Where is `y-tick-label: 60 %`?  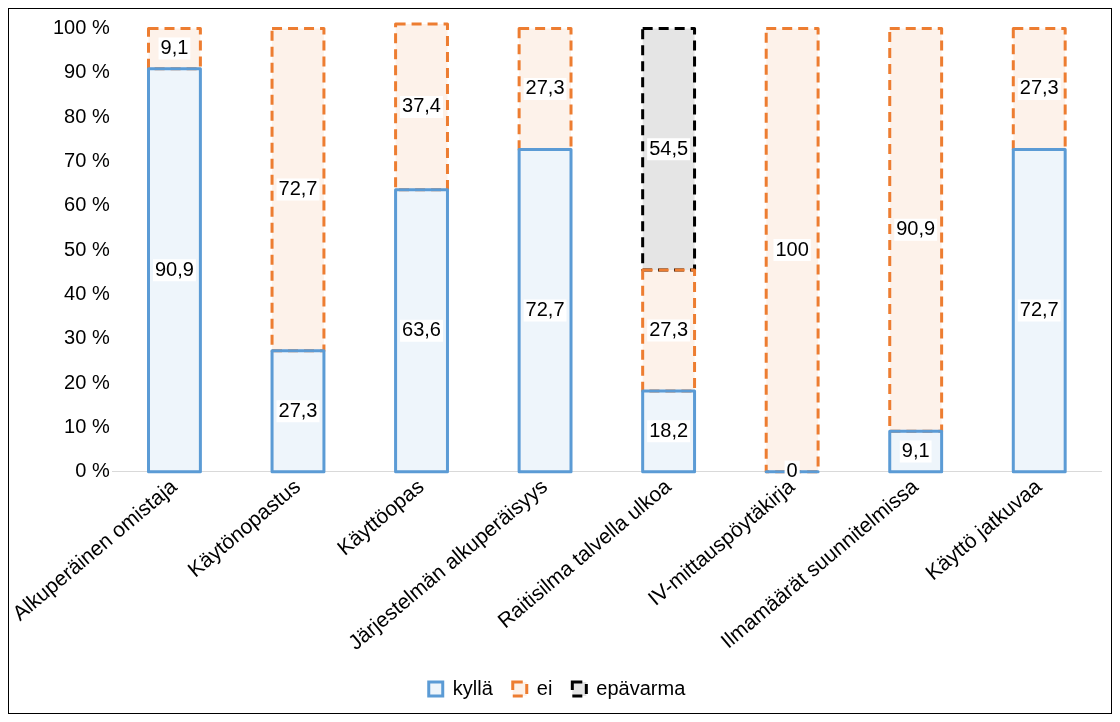 y-tick-label: 60 % is located at coordinates (87, 204).